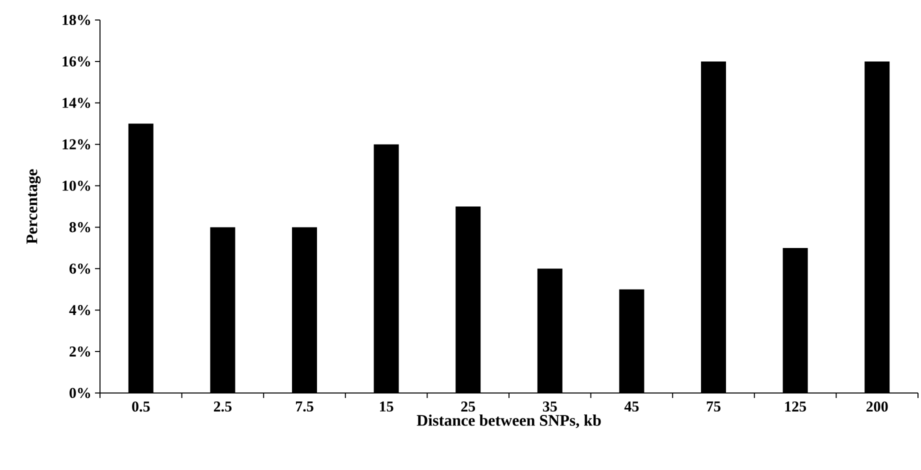 The width and height of the screenshot is (921, 470). I want to click on x-tick-label: 75, so click(713, 407).